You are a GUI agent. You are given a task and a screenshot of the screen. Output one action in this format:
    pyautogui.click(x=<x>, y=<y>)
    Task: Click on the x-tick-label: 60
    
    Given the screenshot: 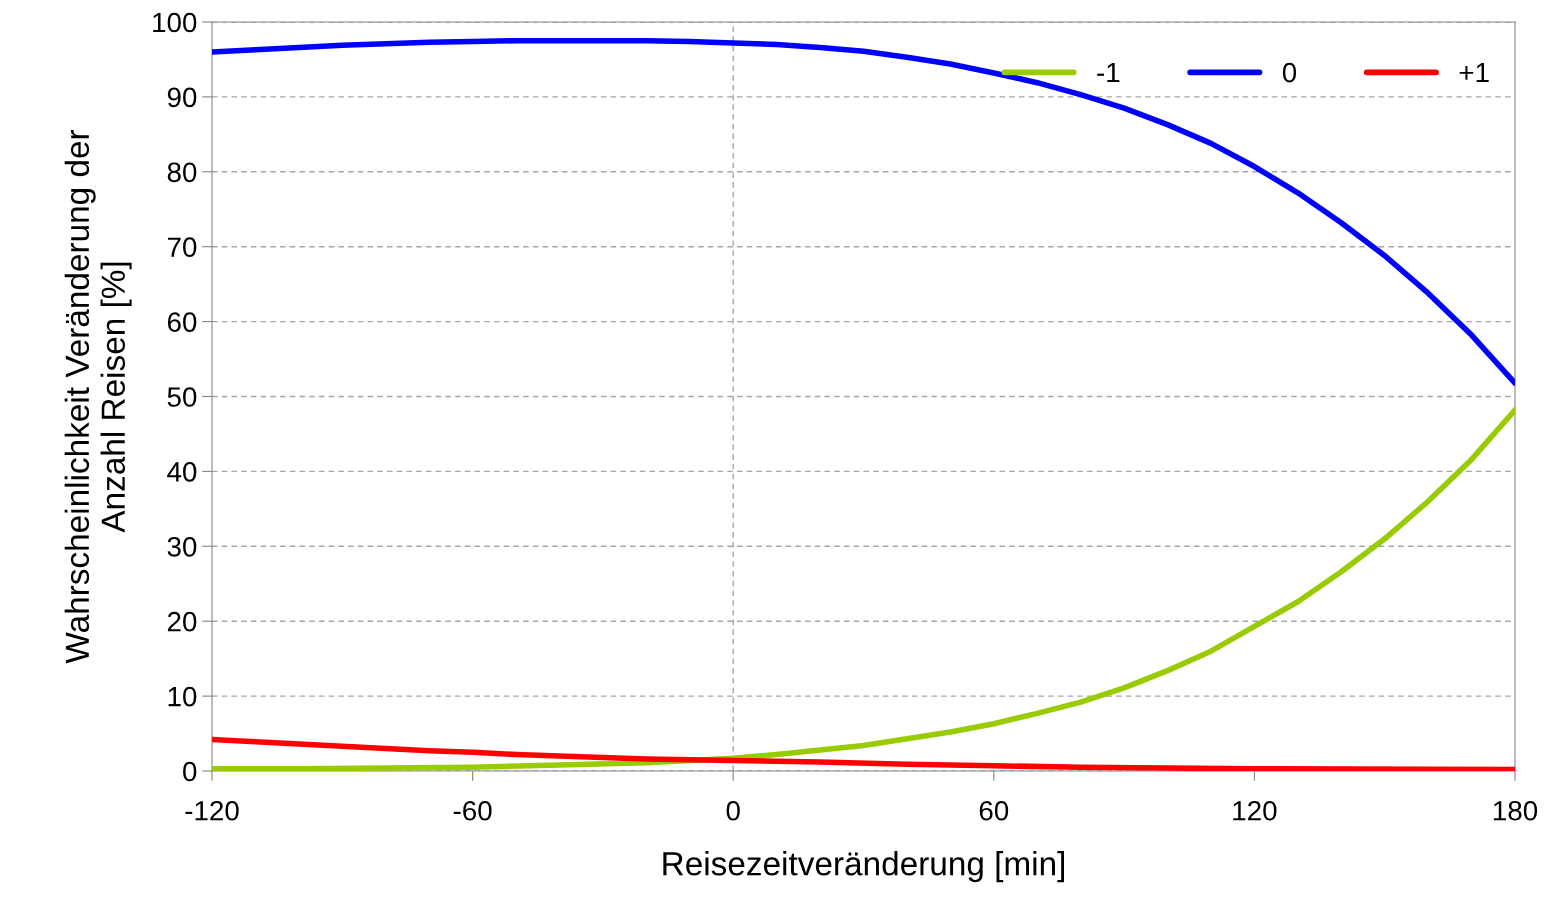 What is the action you would take?
    pyautogui.click(x=994, y=810)
    